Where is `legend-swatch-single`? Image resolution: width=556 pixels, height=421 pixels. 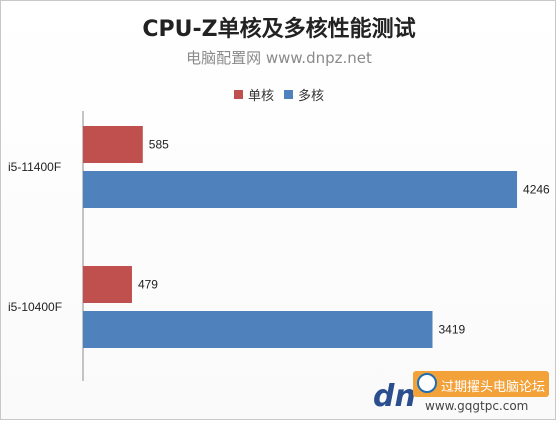 legend-swatch-single is located at coordinates (238, 94).